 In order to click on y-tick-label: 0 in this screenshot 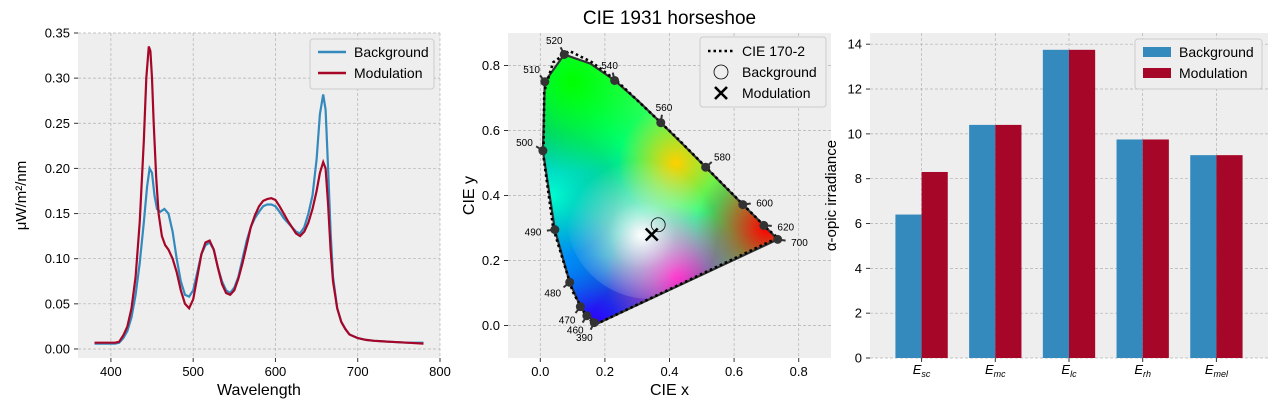, I will do `click(858, 358)`.